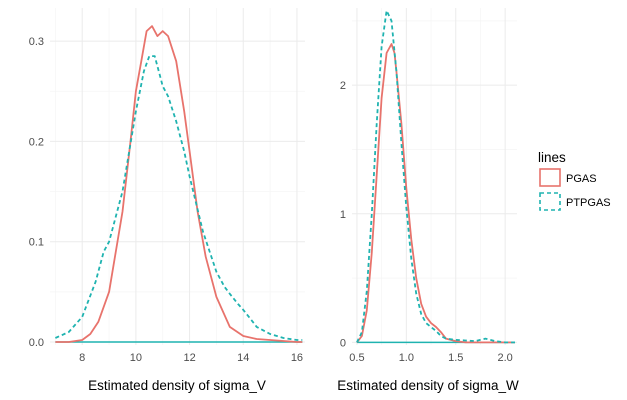 Image resolution: width=627 pixels, height=400 pixels. Describe the element at coordinates (428, 385) in the screenshot. I see `x-axis-title-sigma-w: Estimated density of sigma_W` at that location.